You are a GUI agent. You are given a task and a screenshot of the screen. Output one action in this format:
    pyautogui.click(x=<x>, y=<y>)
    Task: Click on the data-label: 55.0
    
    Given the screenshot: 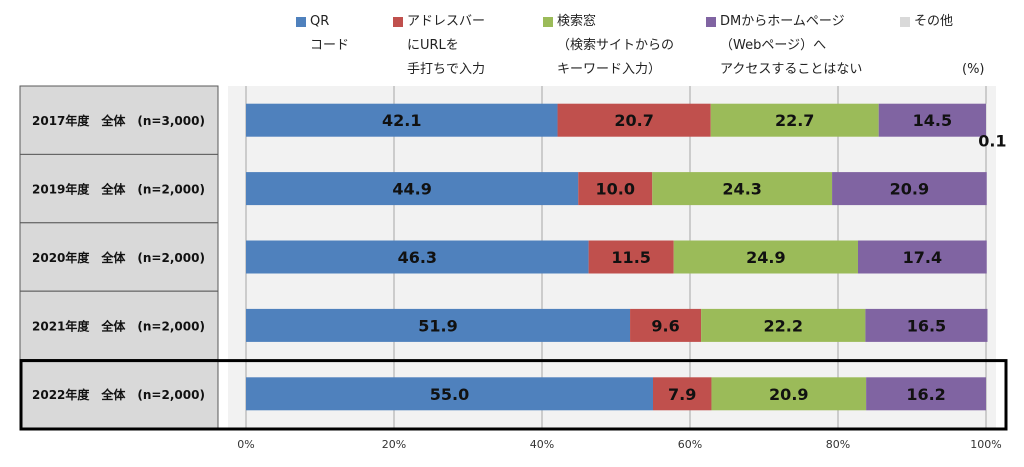 What is the action you would take?
    pyautogui.click(x=449, y=394)
    